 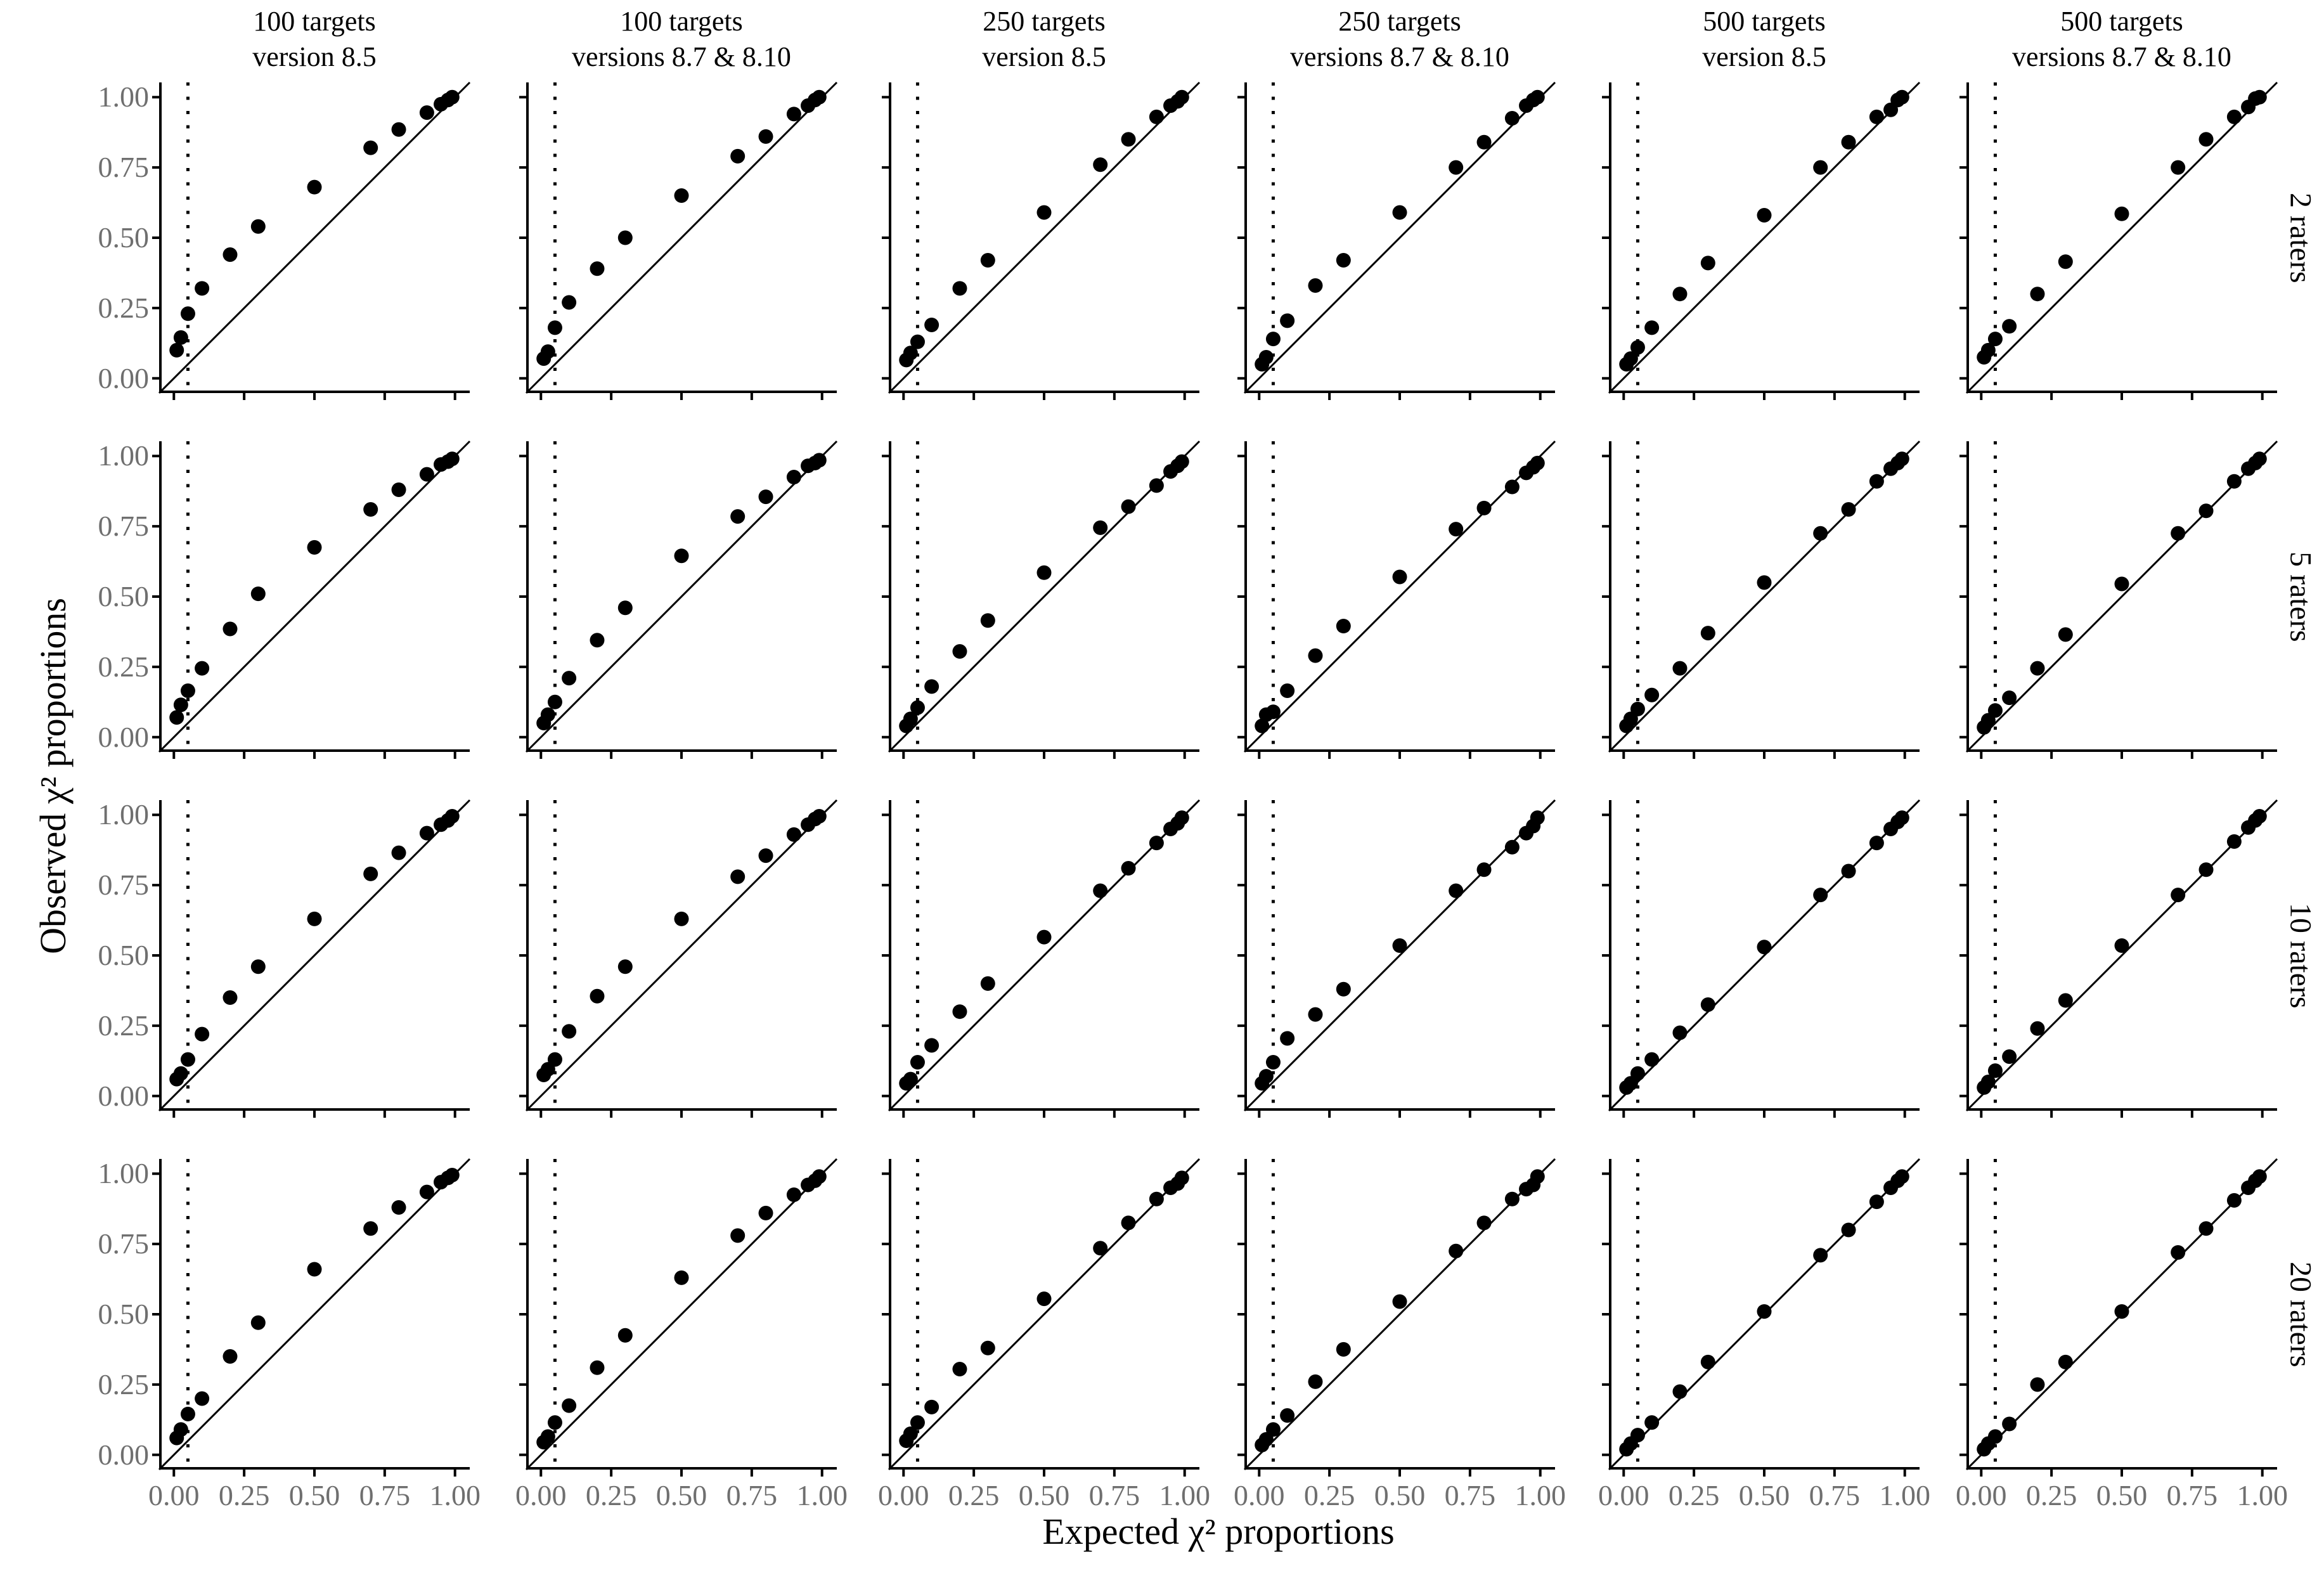 What do you see at coordinates (1400, 39) in the screenshot?
I see `column-title: 250 targets versions 8.7 & 8.10` at bounding box center [1400, 39].